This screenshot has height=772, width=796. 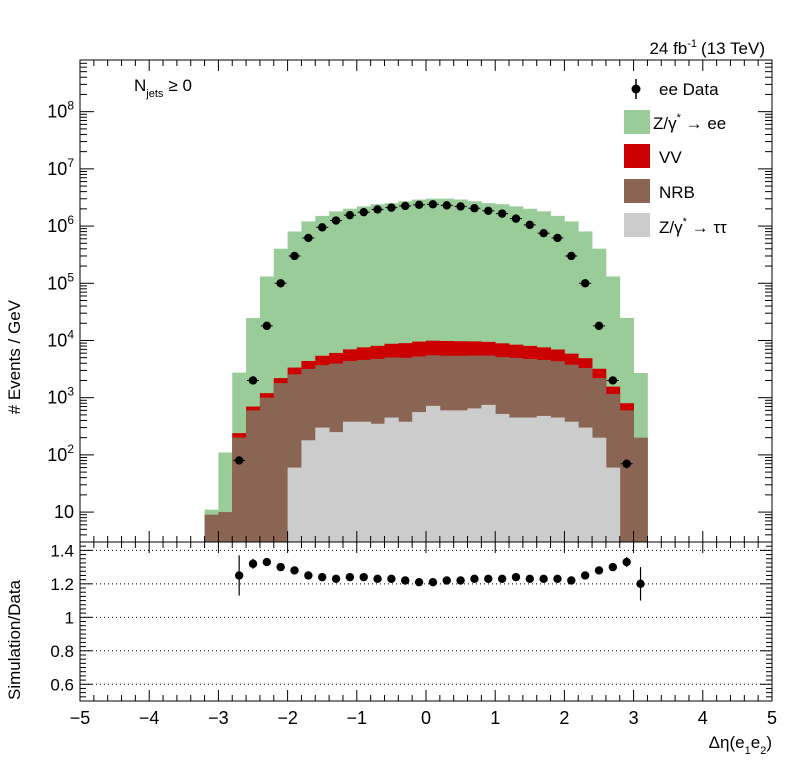 I want to click on legend-entry-ztautau: Z/γ* → ττ, so click(x=675, y=225).